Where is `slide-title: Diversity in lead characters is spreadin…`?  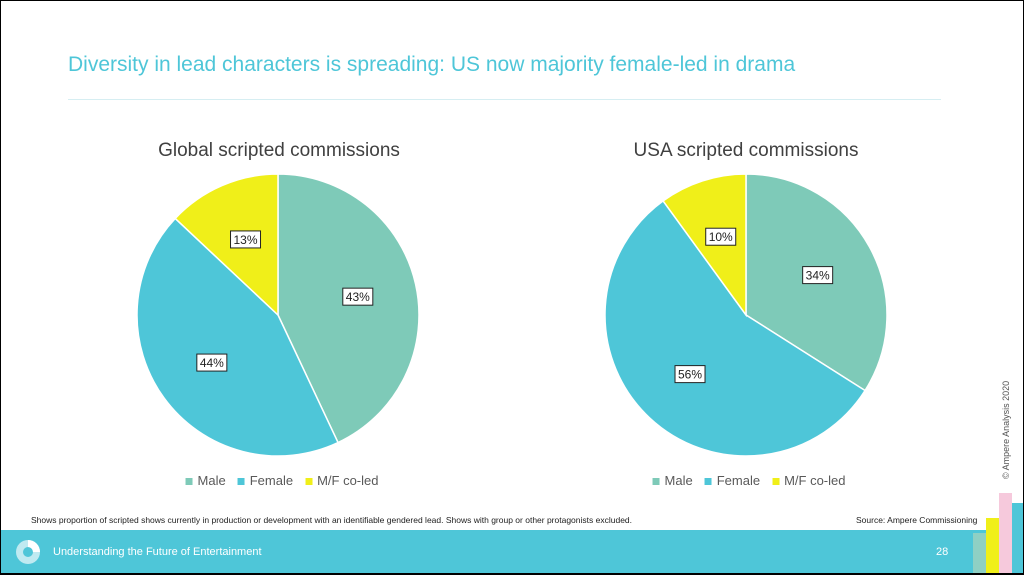
slide-title: Diversity in lead characters is spreadin… is located at coordinates (432, 64).